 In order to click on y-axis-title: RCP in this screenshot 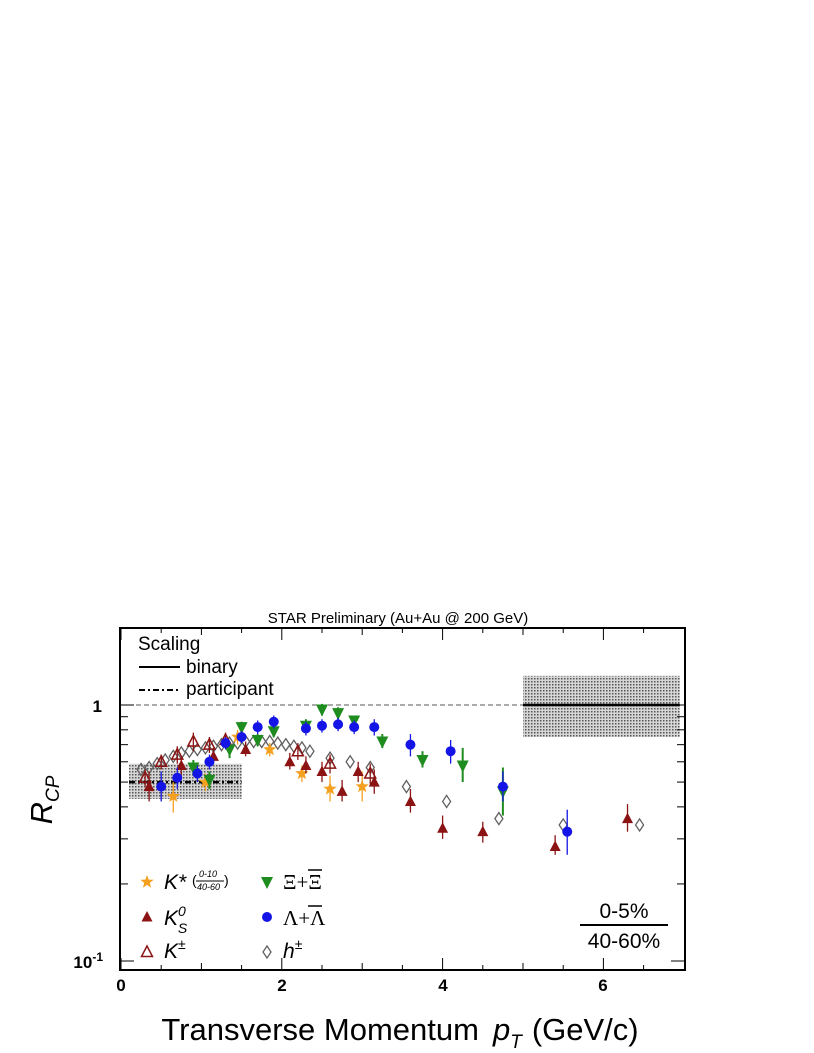, I will do `click(44, 799)`.